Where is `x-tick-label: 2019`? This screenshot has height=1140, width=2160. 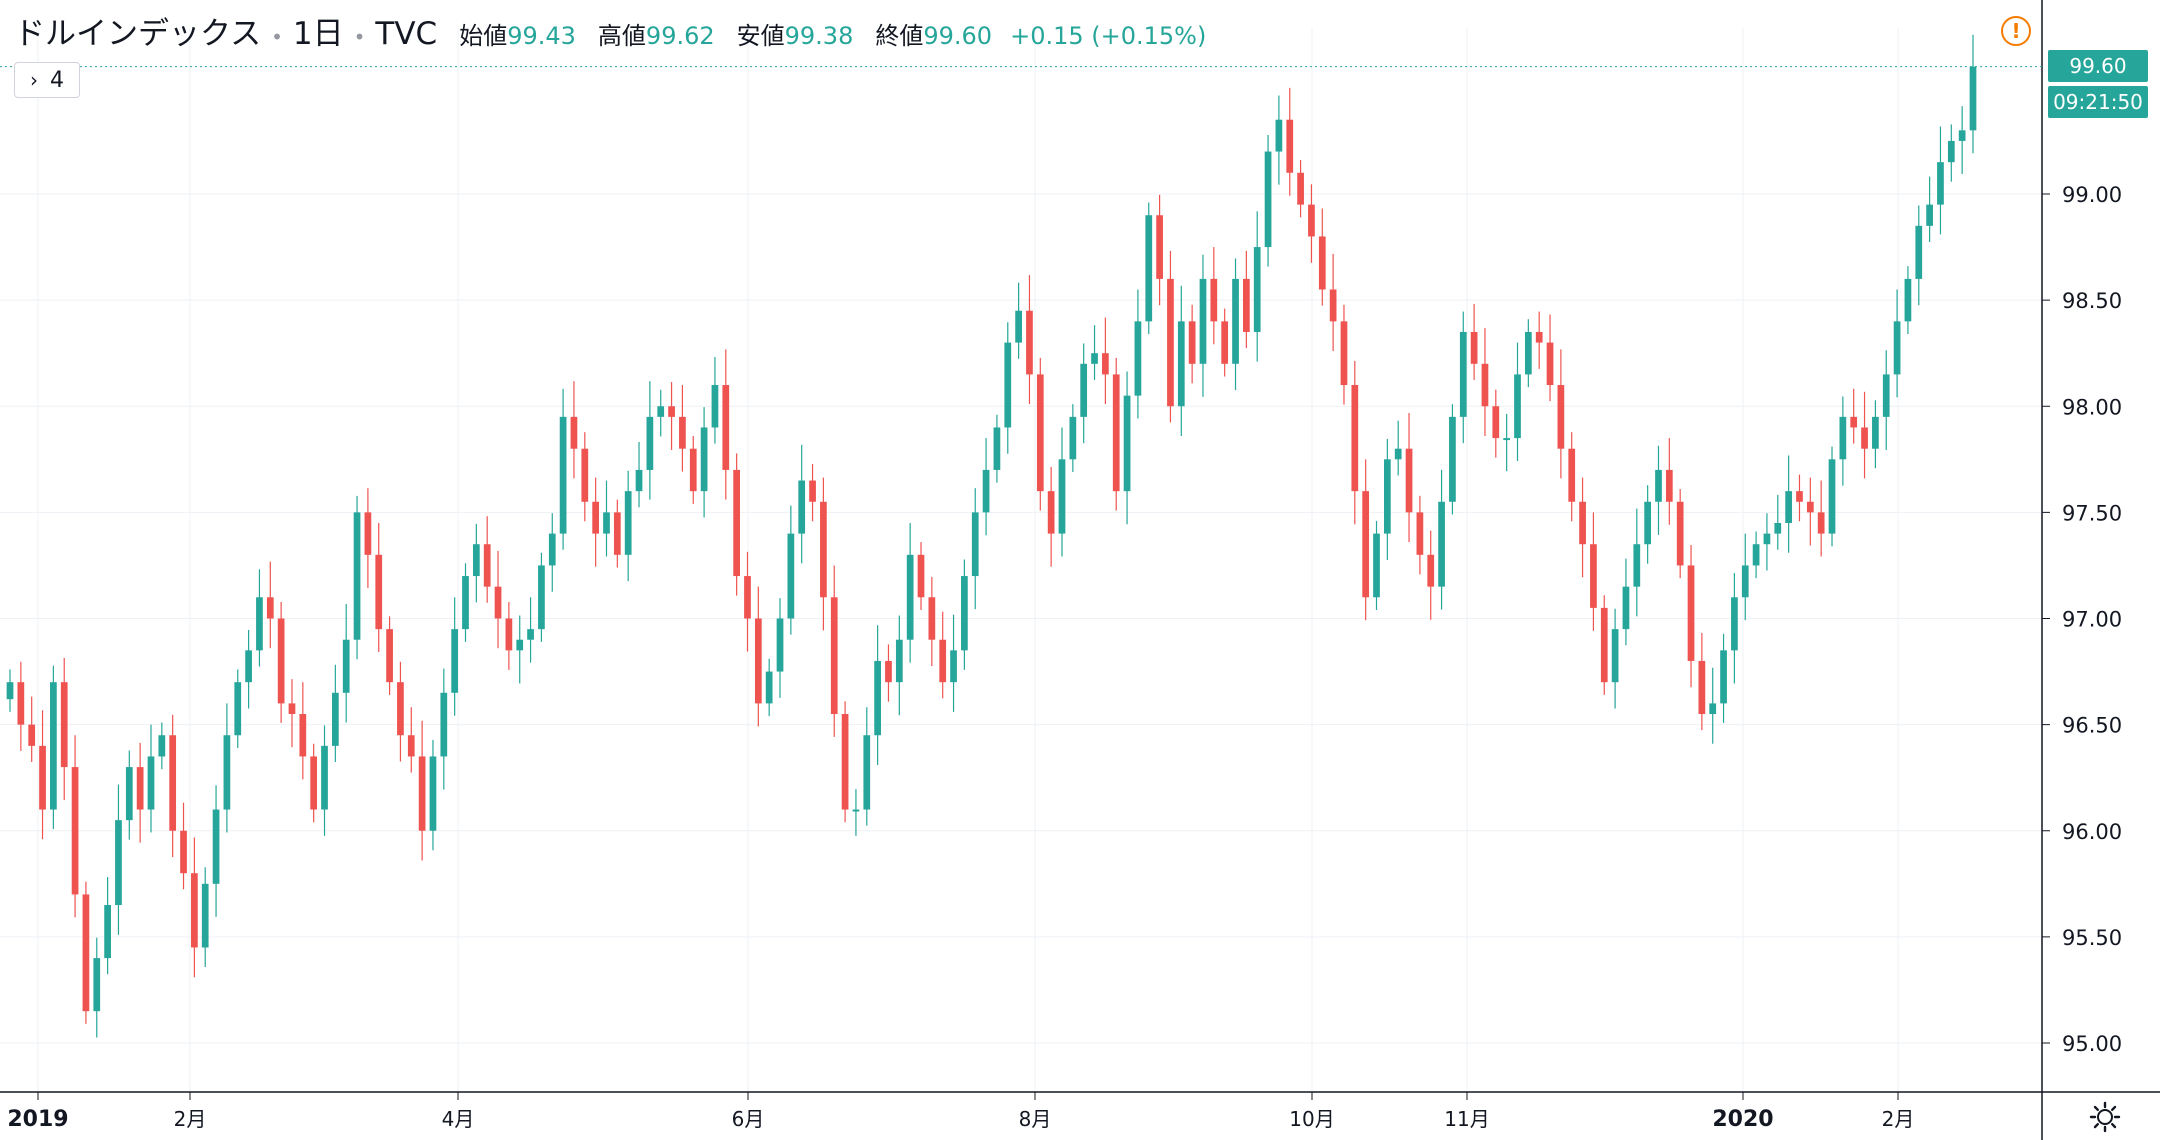
x-tick-label: 2019 is located at coordinates (37, 1119).